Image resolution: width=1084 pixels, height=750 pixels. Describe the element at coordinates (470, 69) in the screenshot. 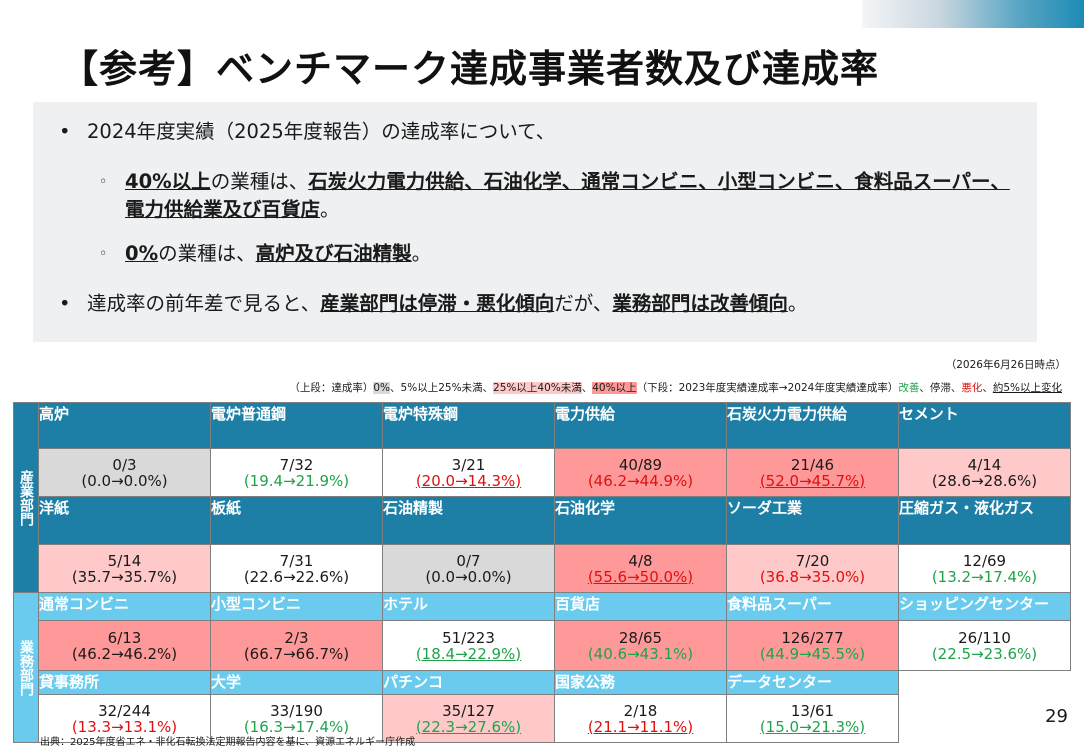

I see `page-title: 【参考】ベンチマーク達成事業者数及び達成率` at that location.